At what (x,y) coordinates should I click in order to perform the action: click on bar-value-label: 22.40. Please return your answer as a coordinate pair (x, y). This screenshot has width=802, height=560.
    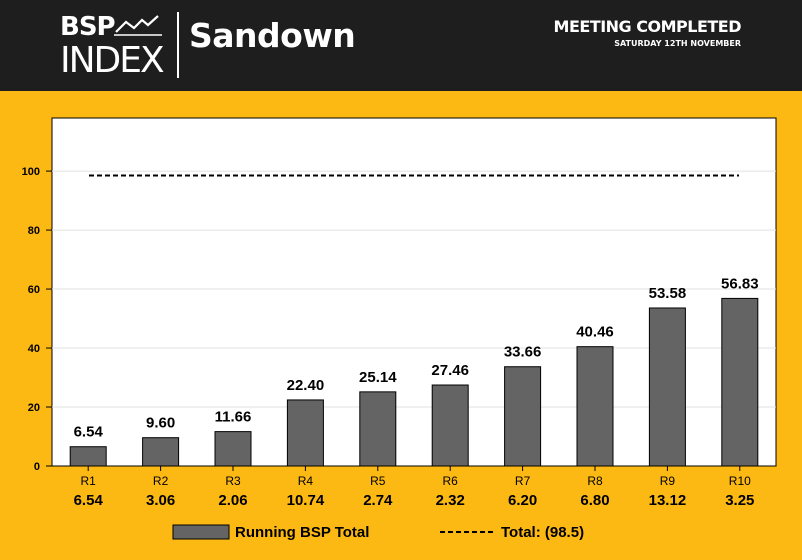
    Looking at the image, I should click on (306, 385).